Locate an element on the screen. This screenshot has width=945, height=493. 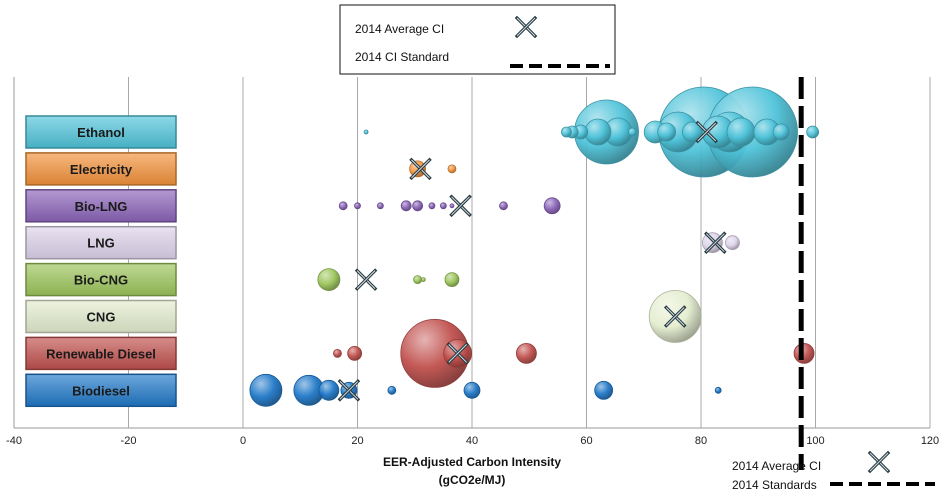
category-label-box: Renewable Diesel is located at coordinates (101, 353).